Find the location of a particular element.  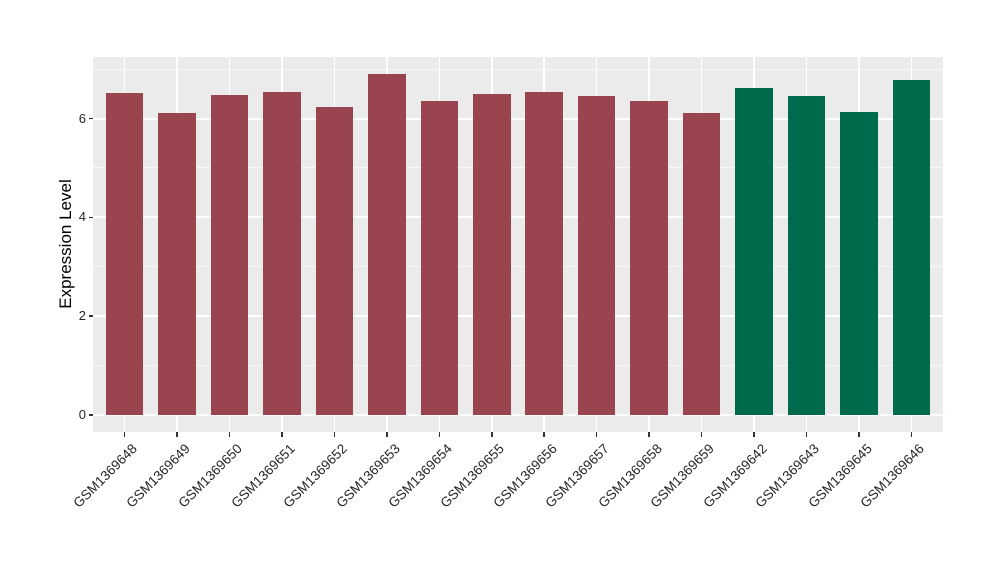

y-axis-tick-label: 6 is located at coordinates (82, 118).